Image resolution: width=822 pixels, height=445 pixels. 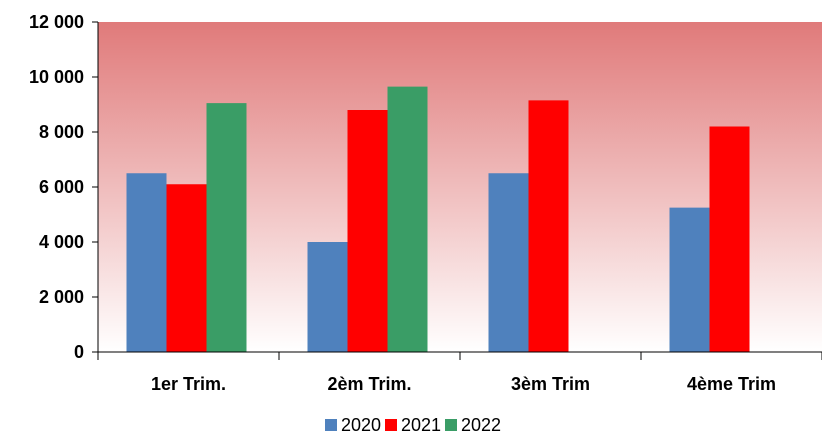 I want to click on x-tick-label: 3èm Trim, so click(x=550, y=384).